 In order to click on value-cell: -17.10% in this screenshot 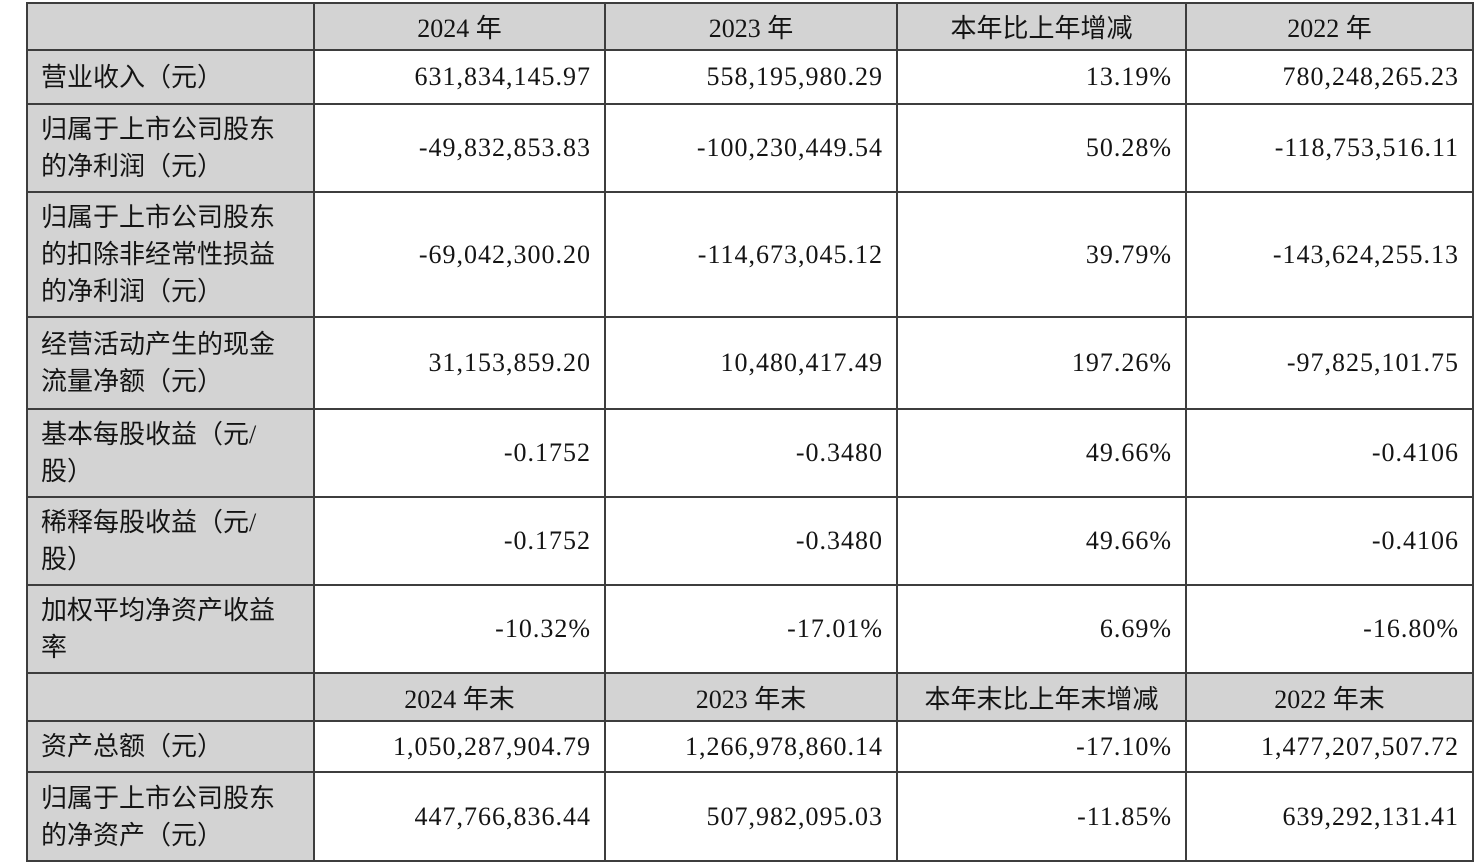, I will do `click(1041, 746)`.